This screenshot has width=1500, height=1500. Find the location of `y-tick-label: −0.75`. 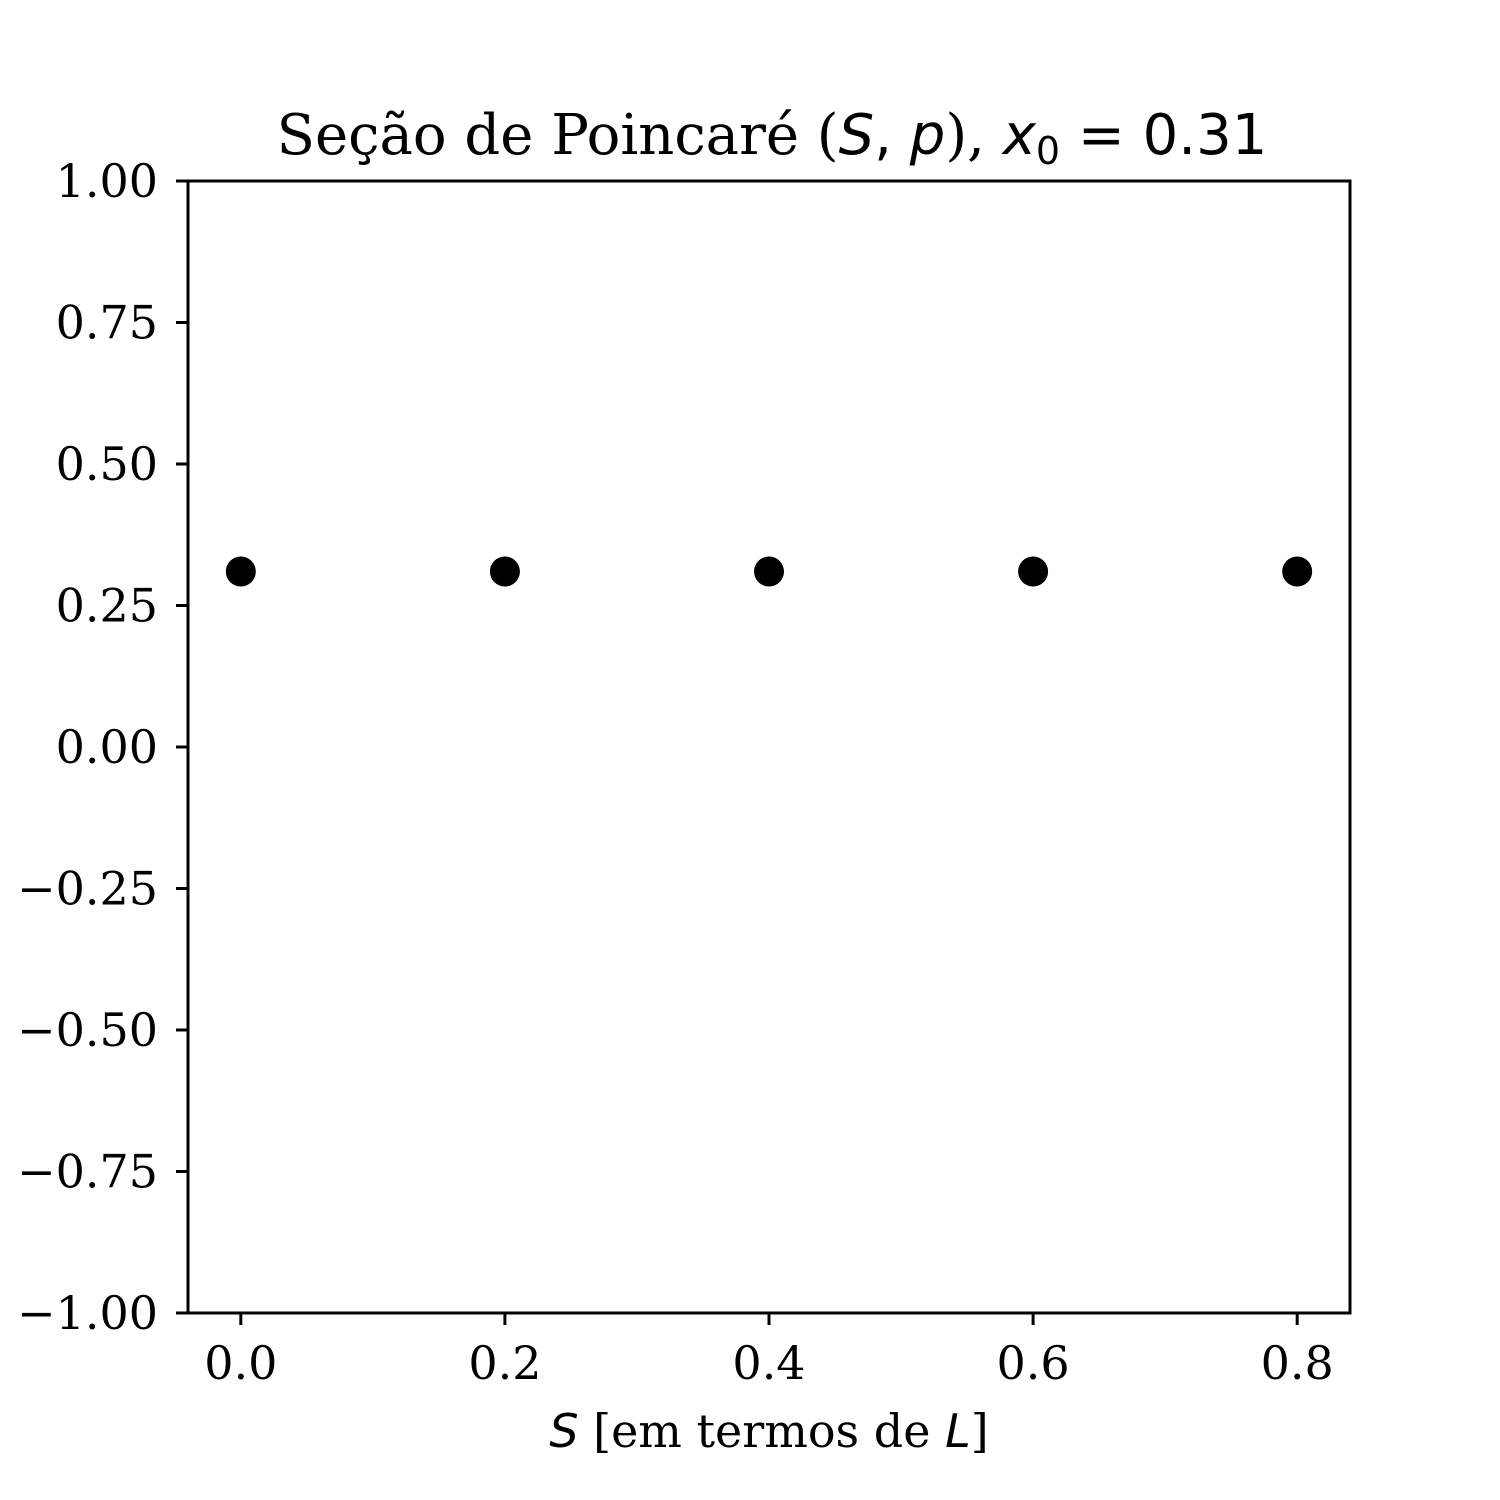

y-tick-label: −0.75 is located at coordinates (87, 1172).